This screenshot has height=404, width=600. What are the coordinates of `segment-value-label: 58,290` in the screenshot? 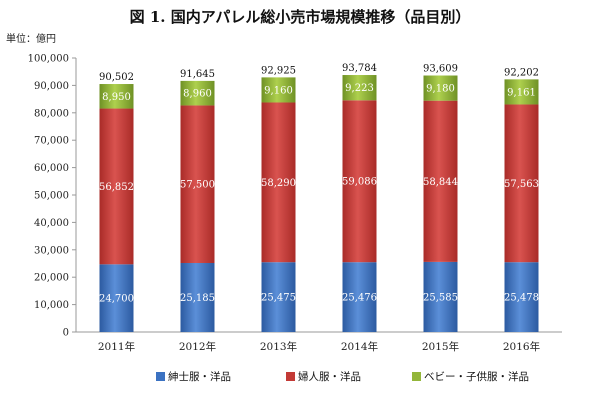 It's located at (278, 183).